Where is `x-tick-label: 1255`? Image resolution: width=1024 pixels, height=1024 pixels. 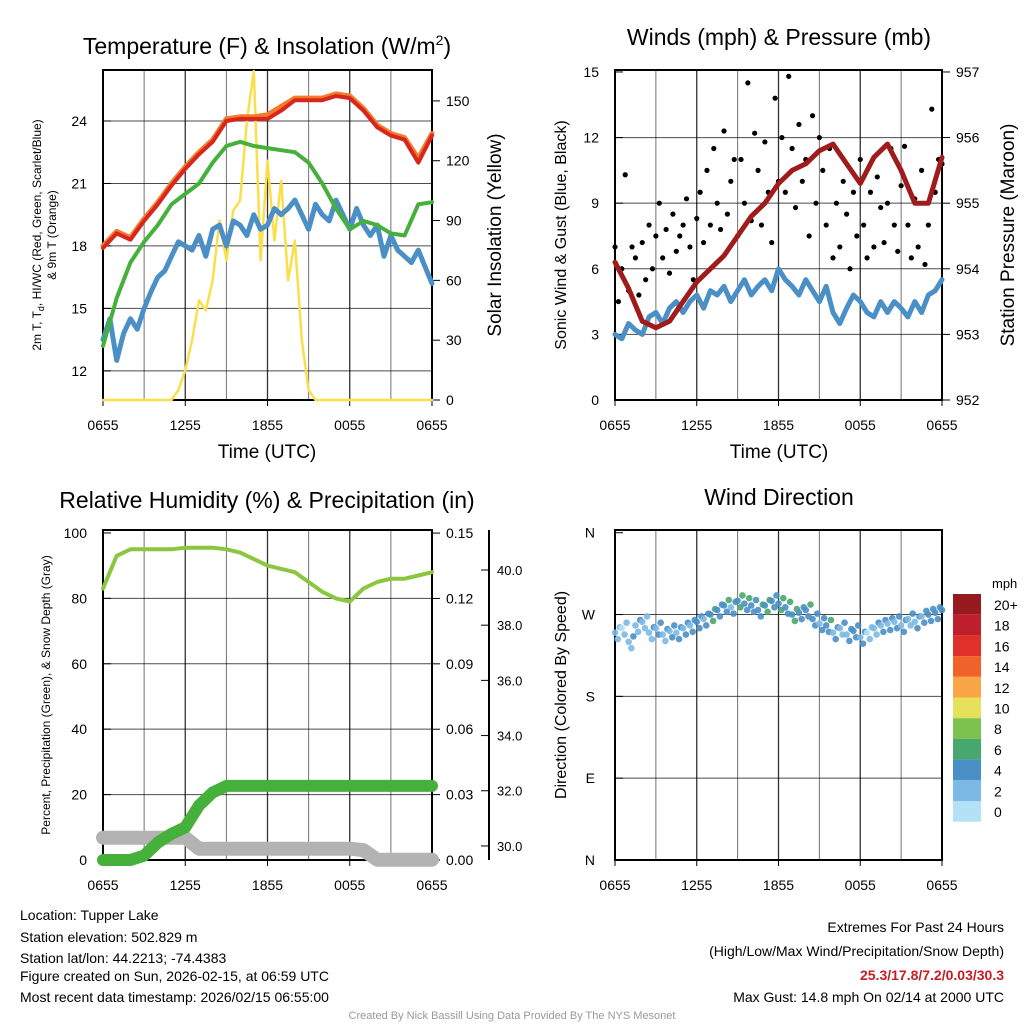 x-tick-label: 1255 is located at coordinates (185, 425).